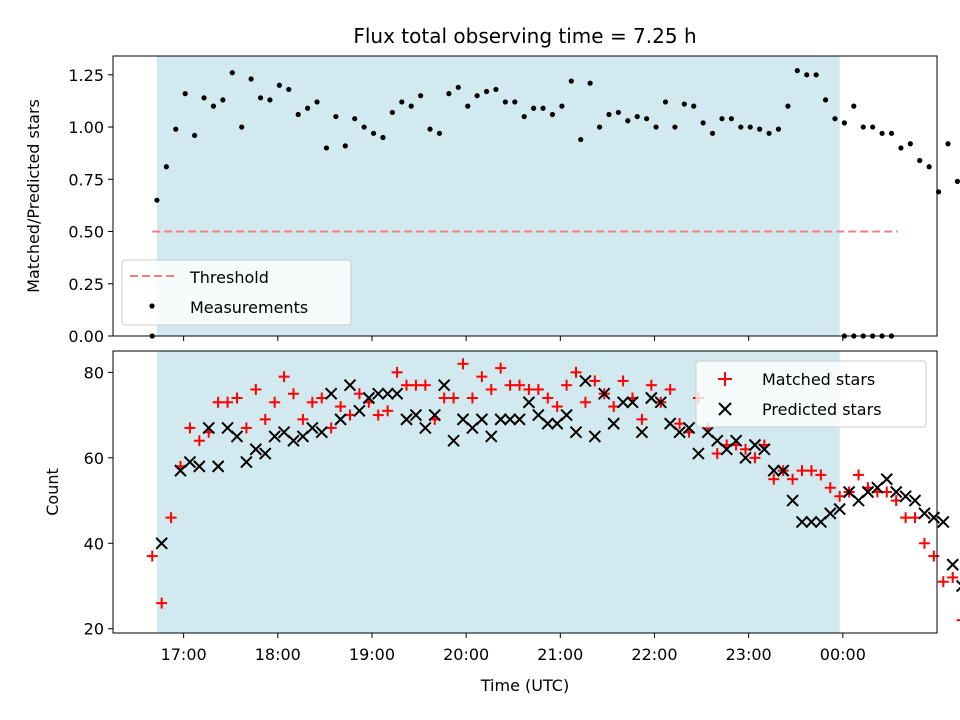 This screenshot has height=720, width=960. What do you see at coordinates (152, 306) in the screenshot?
I see `measurements-legend-swatch` at bounding box center [152, 306].